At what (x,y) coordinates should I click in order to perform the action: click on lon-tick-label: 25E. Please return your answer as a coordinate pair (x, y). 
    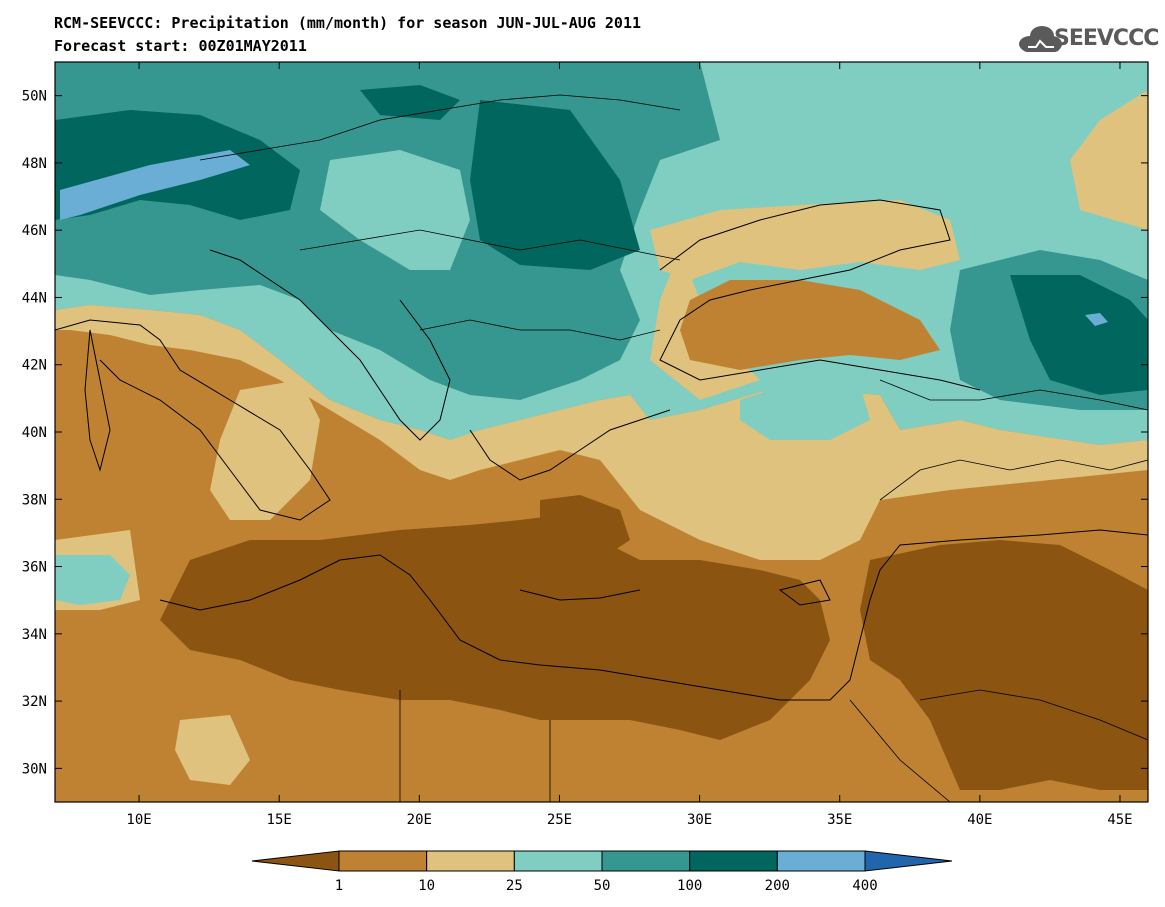
    Looking at the image, I should click on (559, 820).